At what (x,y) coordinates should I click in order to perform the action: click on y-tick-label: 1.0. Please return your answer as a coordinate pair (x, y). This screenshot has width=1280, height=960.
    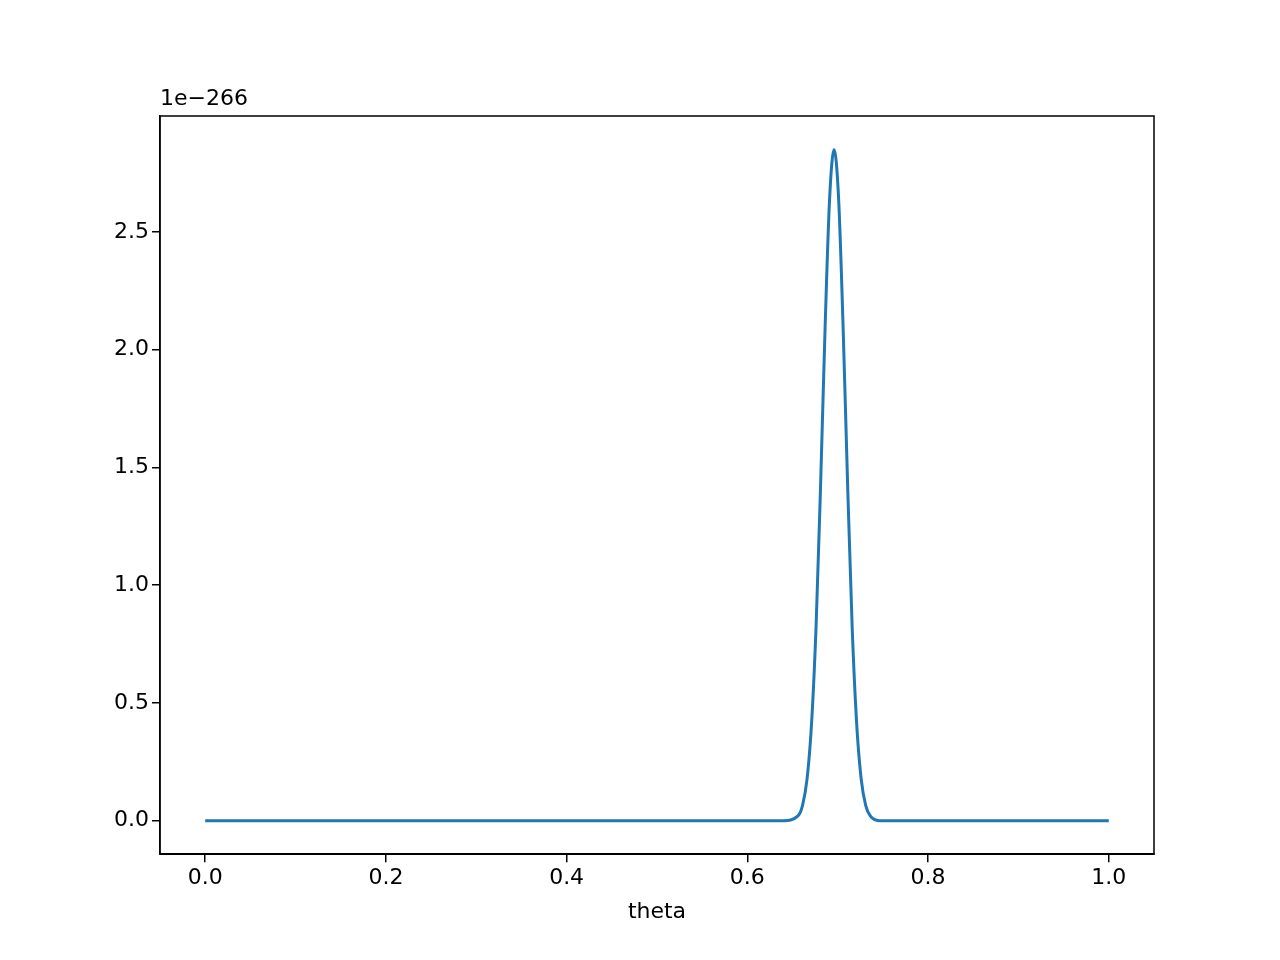
    Looking at the image, I should click on (131, 583).